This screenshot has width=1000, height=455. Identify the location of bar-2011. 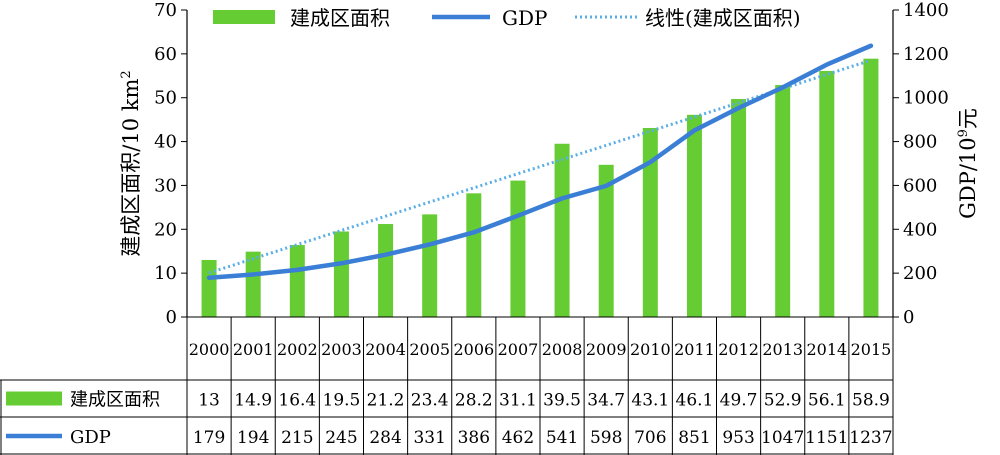
(694, 215).